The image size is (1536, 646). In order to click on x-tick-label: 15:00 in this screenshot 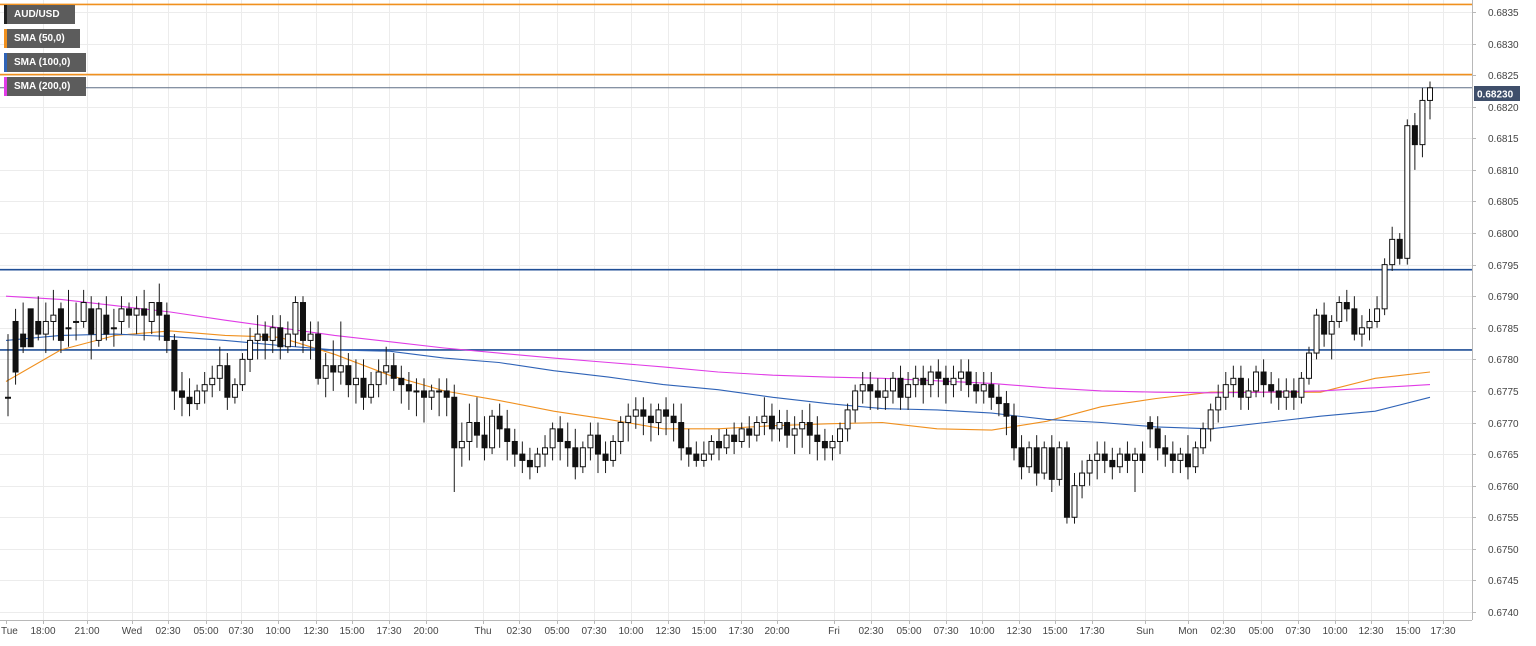, I will do `click(1407, 631)`.